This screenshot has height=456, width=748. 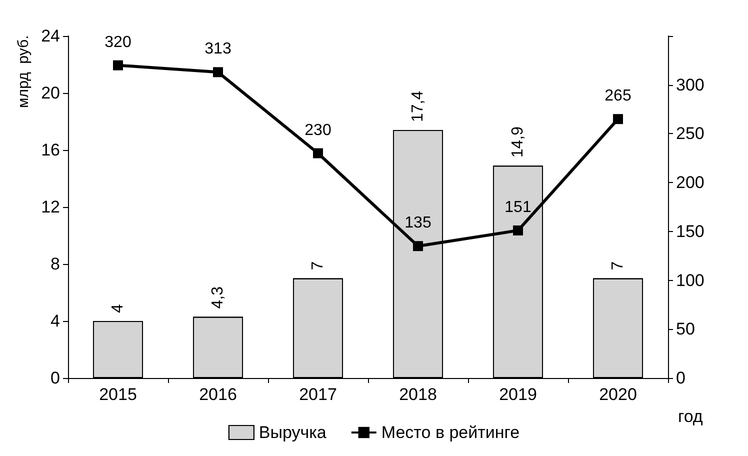 I want to click on x-tick-label: 2016, so click(x=218, y=394).